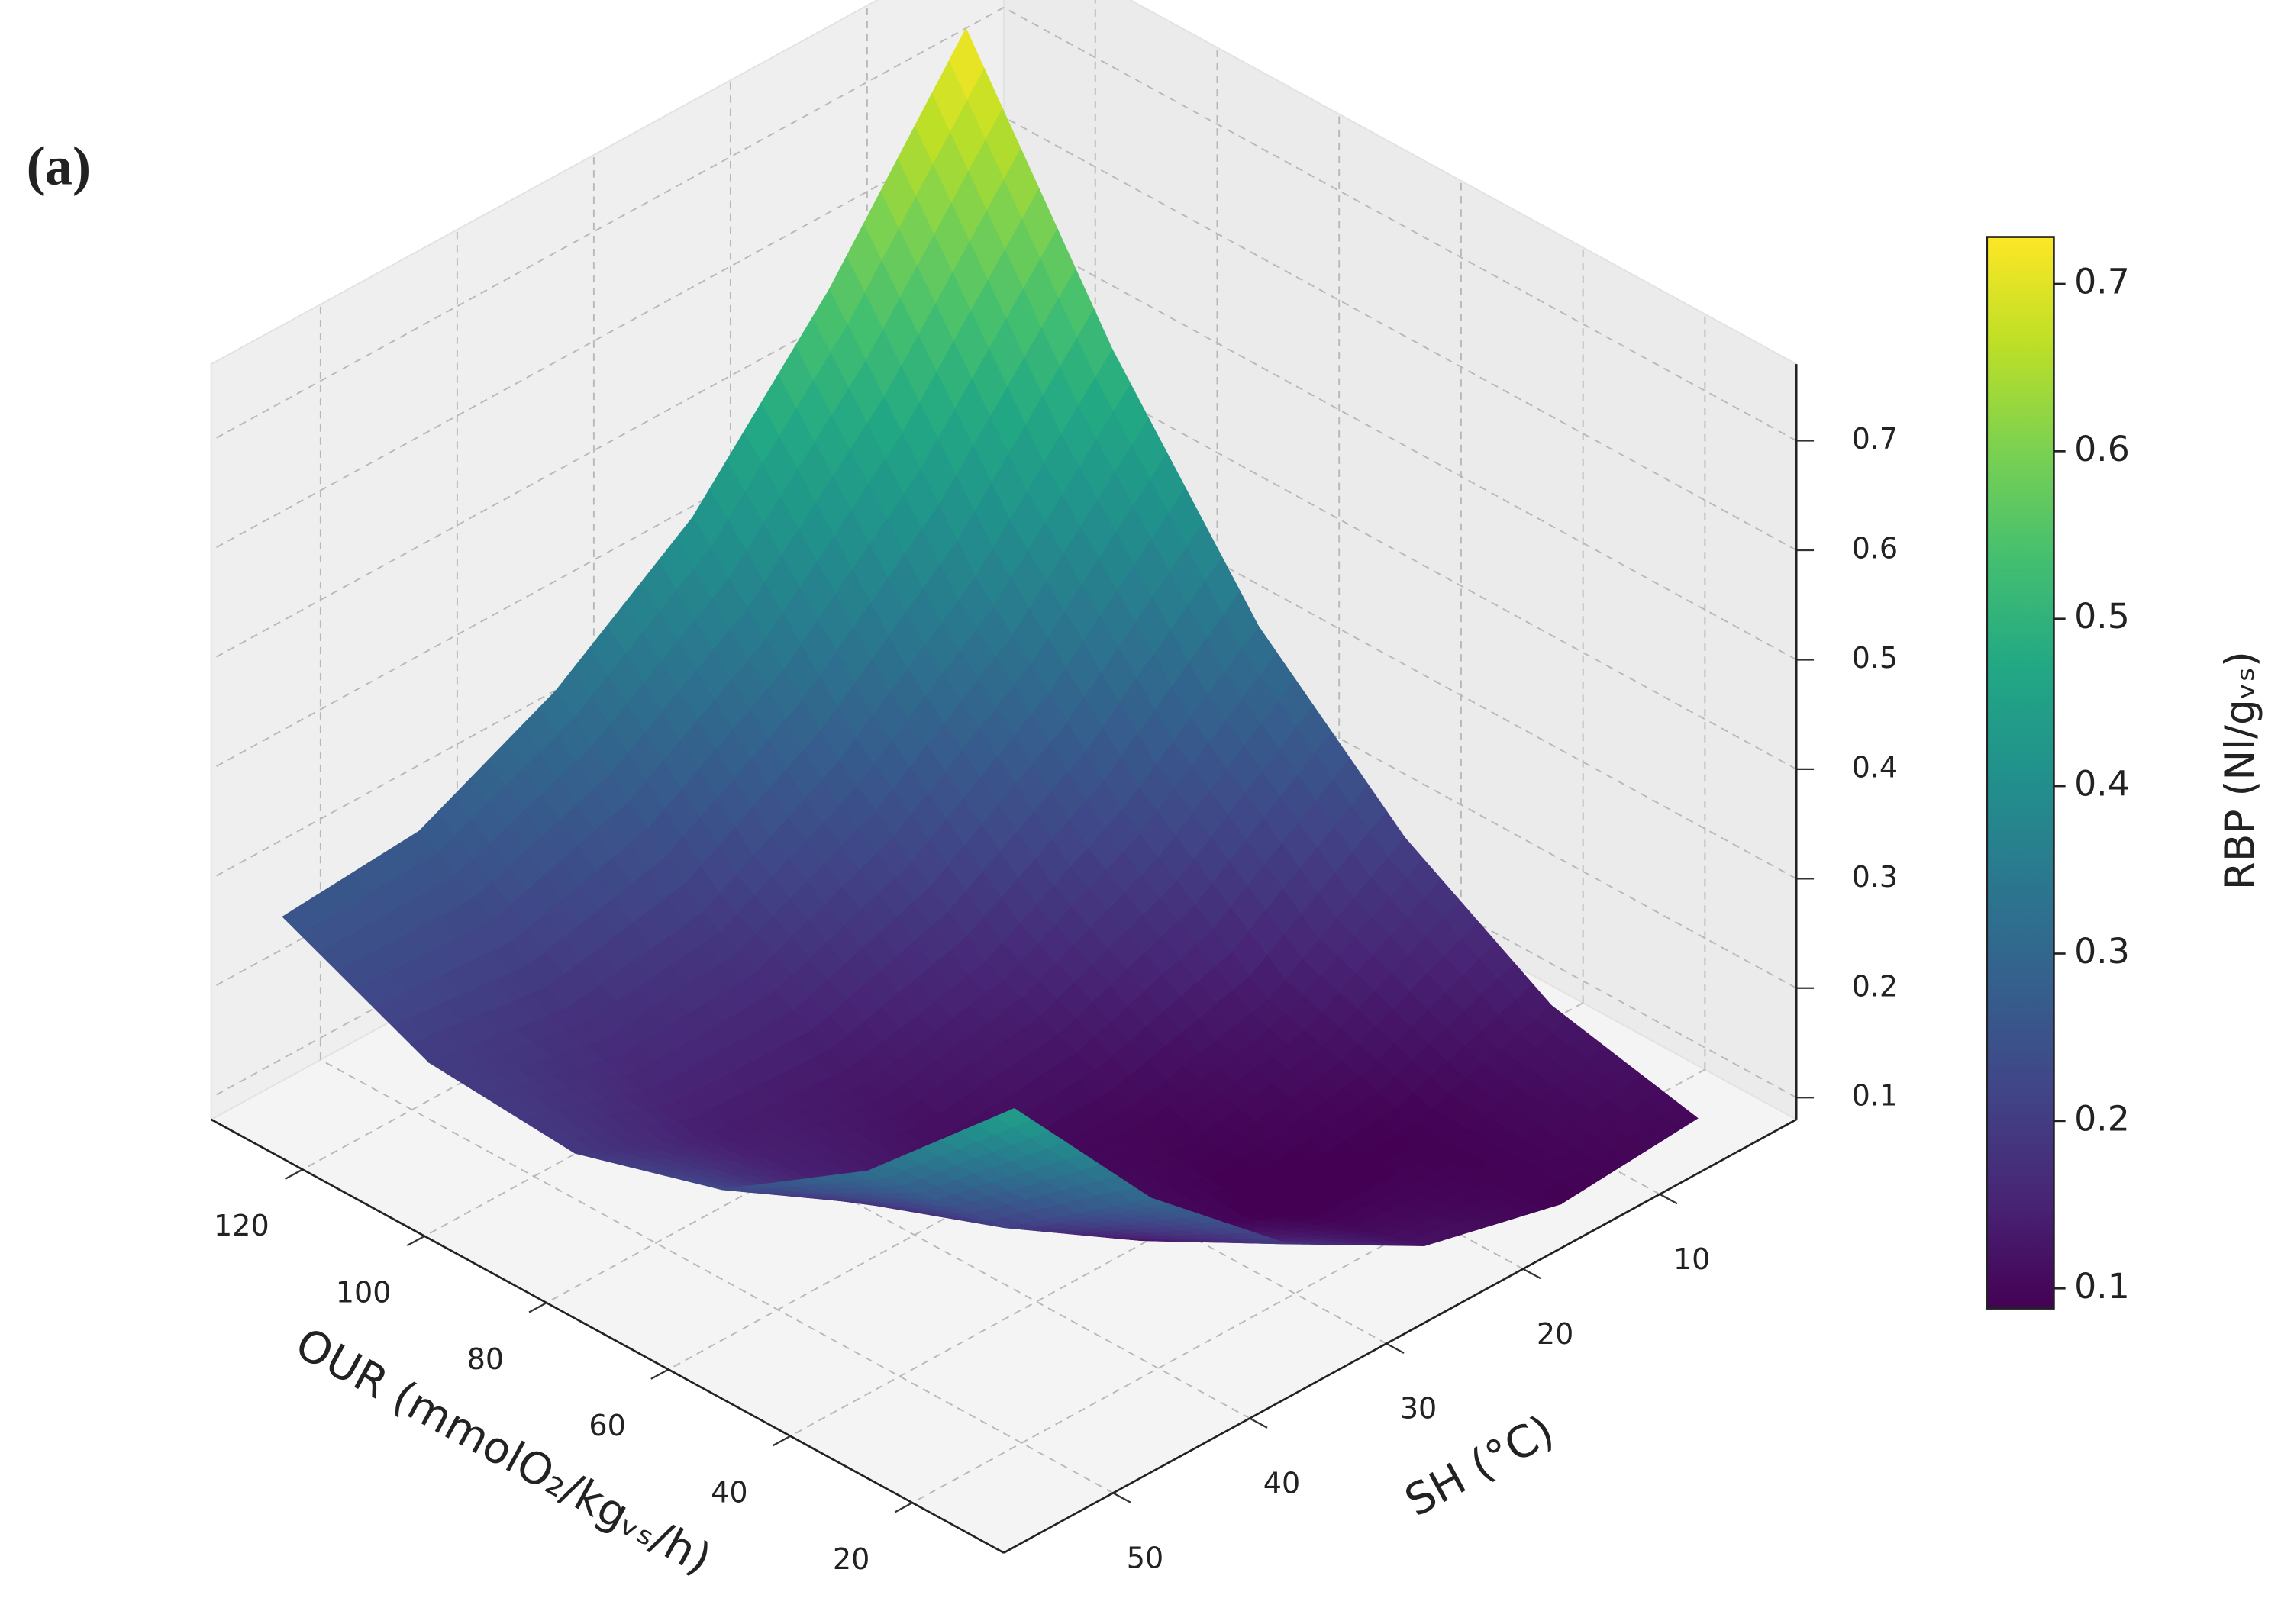  I want to click on colorbar-tick-label: 0.6, so click(2102, 449).